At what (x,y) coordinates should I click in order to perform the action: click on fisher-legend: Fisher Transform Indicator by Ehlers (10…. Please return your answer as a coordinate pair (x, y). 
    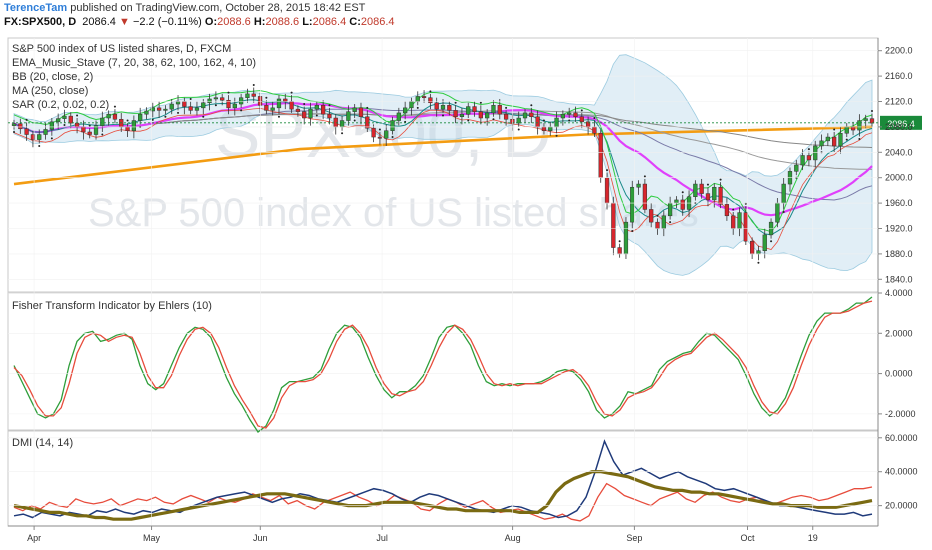
    Looking at the image, I should click on (112, 306).